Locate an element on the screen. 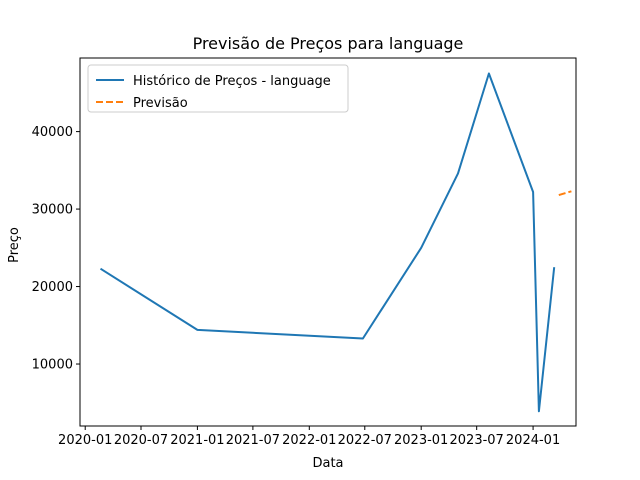 This screenshot has width=640, height=480. y-tick-label: 10000 is located at coordinates (52, 365).